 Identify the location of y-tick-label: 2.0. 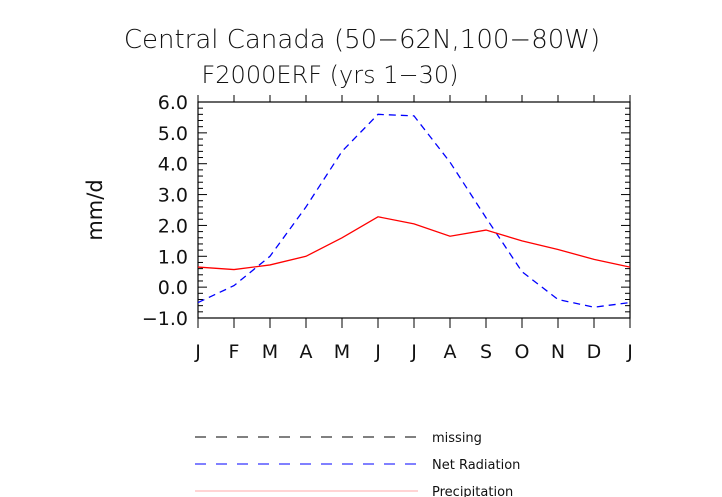
(173, 226).